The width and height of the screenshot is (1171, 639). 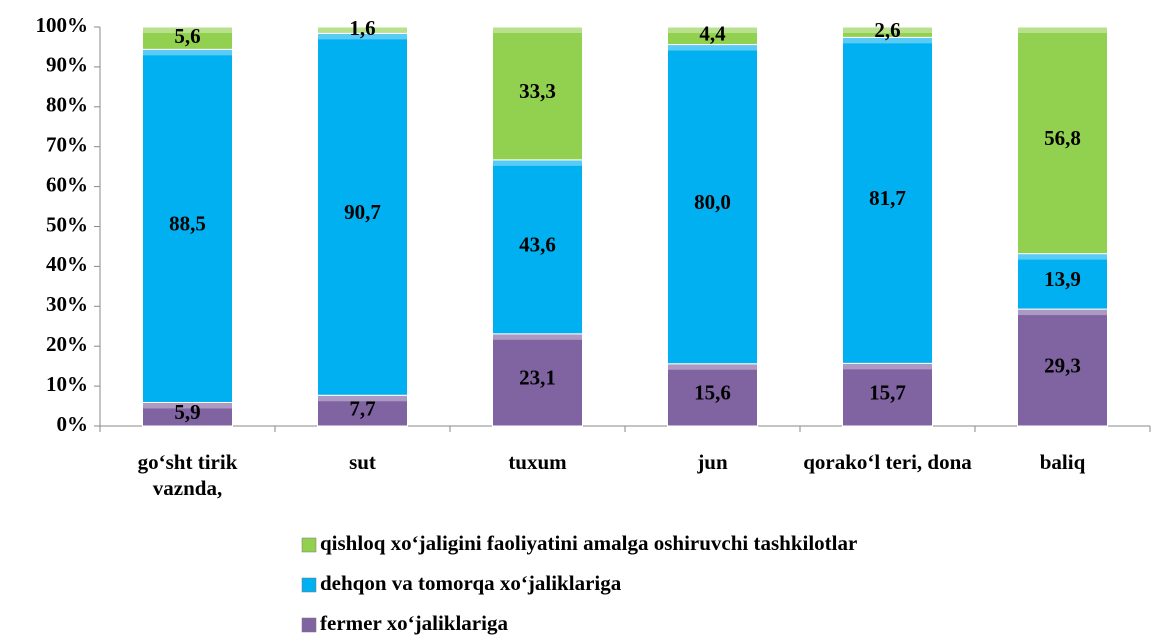 I want to click on x-tick-label: jun, so click(x=712, y=462).